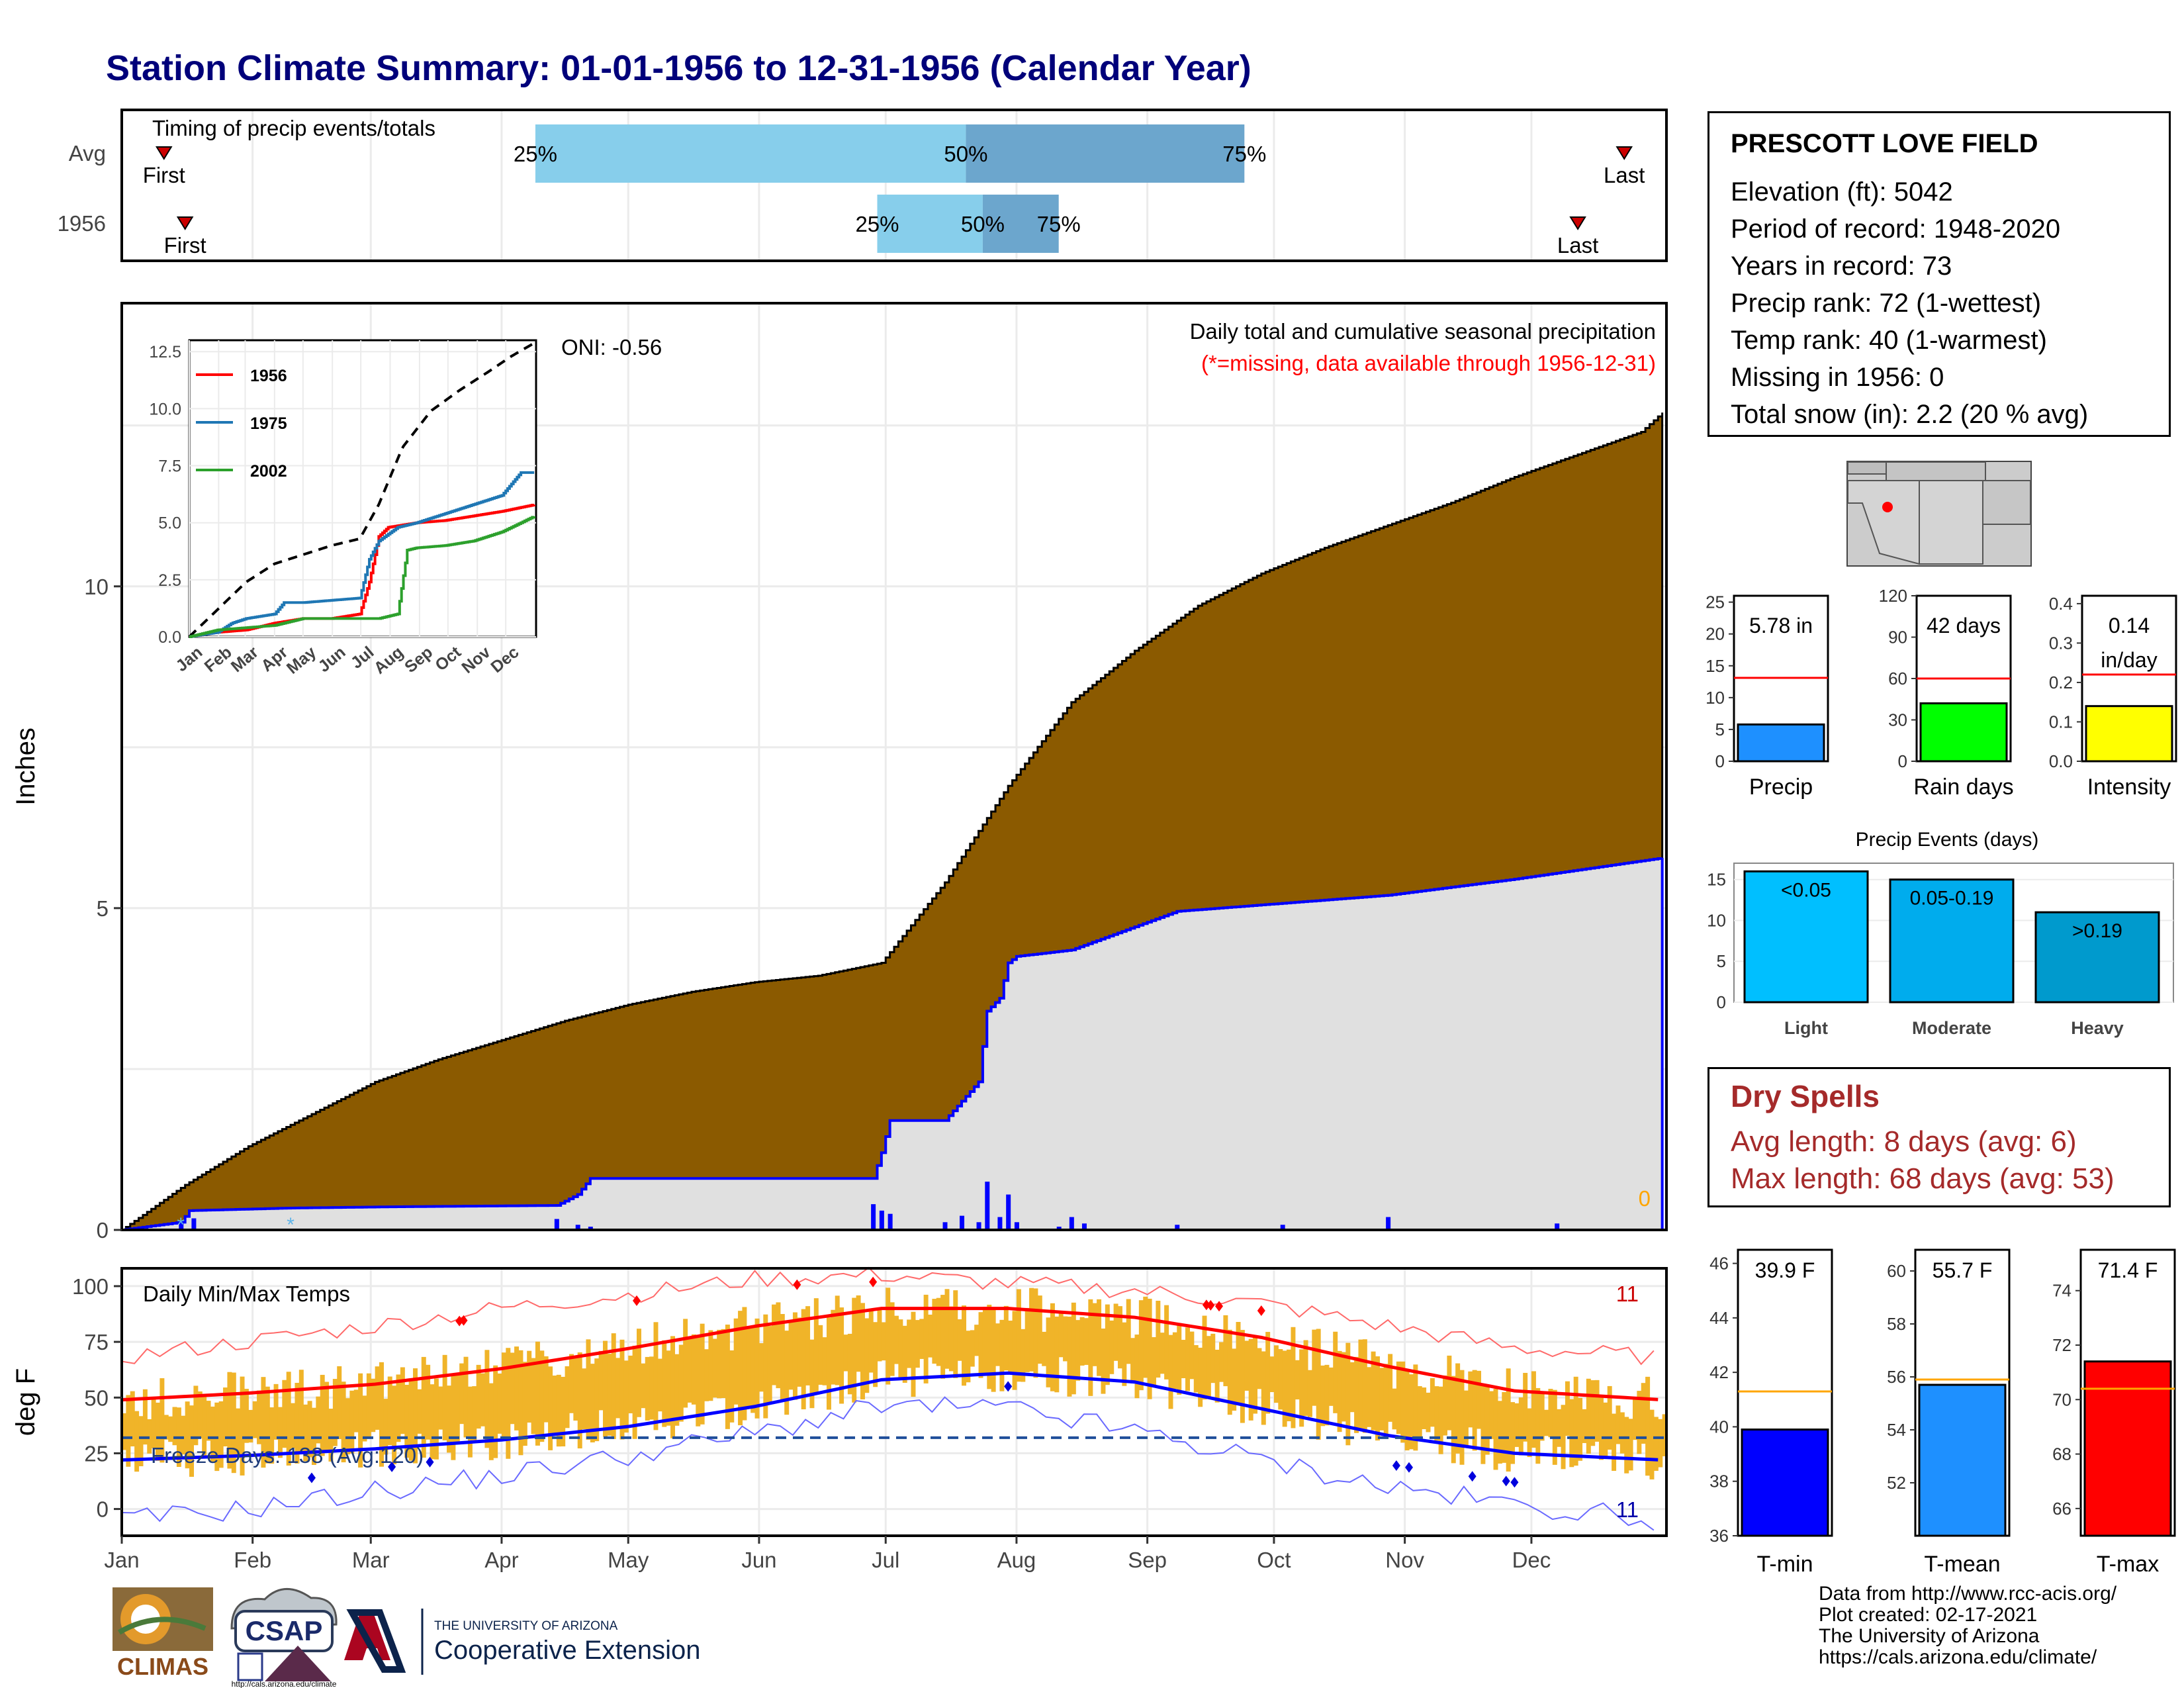 The height and width of the screenshot is (1688, 2184). I want to click on dry-spells-max: Max length: 68 days (avg: 53), so click(1923, 1178).